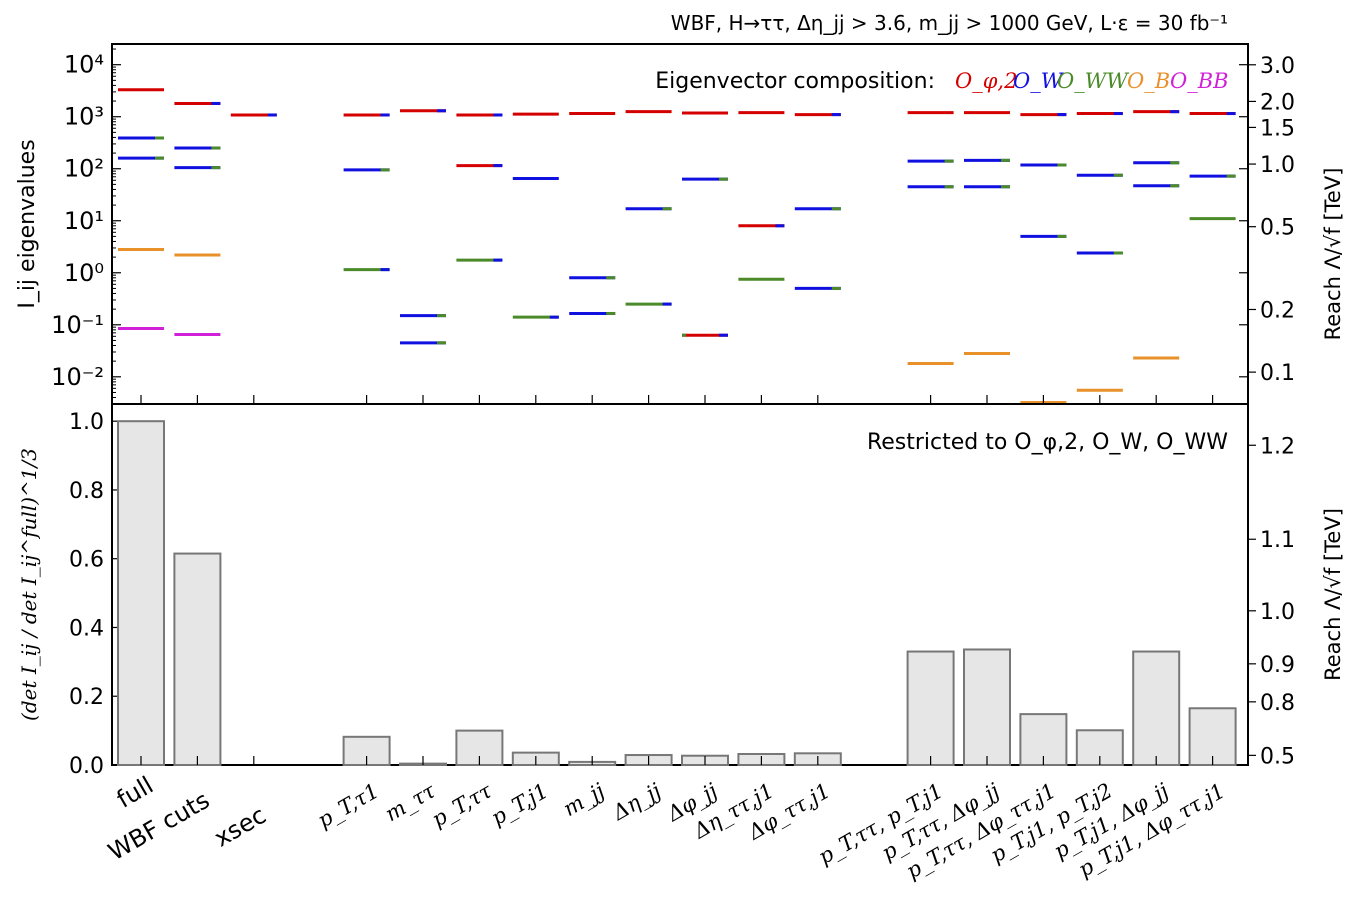  Describe the element at coordinates (1277, 703) in the screenshot. I see `y2-tick-label: 0.8` at that location.